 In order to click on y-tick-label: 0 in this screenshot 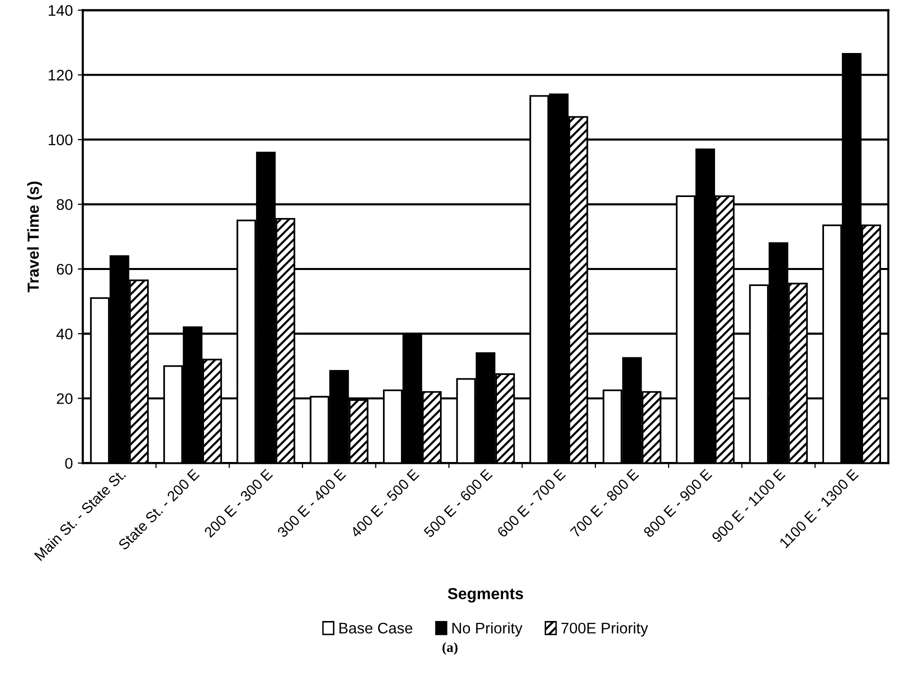, I will do `click(68, 463)`.